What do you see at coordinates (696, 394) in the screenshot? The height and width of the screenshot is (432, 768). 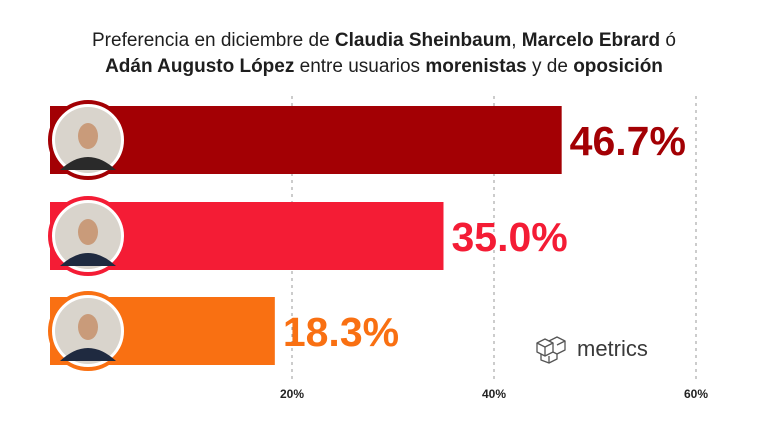 I see `x-tick-label: 60%` at bounding box center [696, 394].